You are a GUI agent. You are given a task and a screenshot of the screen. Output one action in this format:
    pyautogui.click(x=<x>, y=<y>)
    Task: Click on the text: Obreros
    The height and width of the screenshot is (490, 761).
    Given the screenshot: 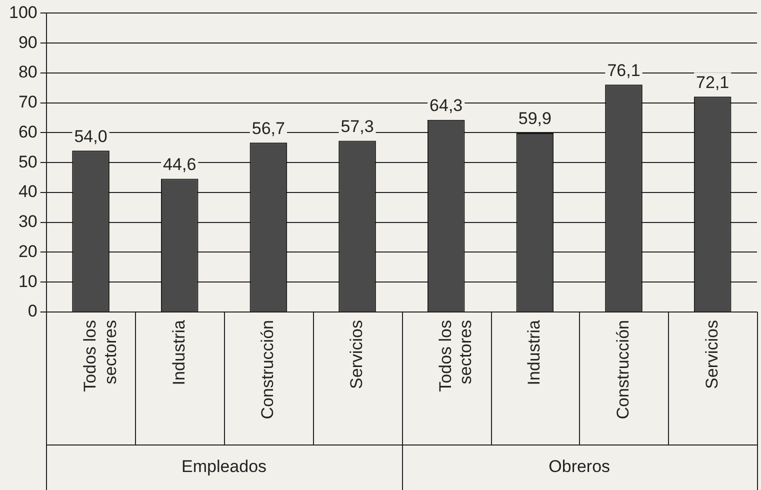 What is the action you would take?
    pyautogui.click(x=579, y=466)
    